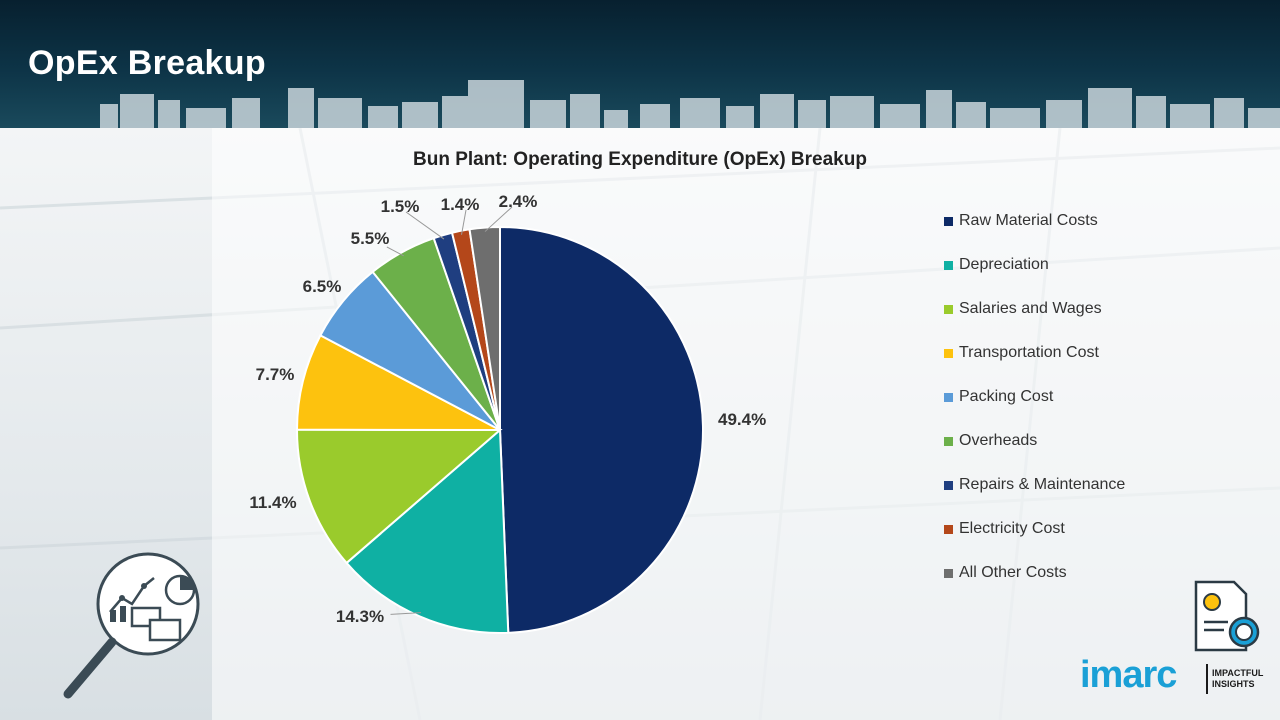 The height and width of the screenshot is (720, 1280). I want to click on legend-label: Raw Material Costs, so click(1028, 220).